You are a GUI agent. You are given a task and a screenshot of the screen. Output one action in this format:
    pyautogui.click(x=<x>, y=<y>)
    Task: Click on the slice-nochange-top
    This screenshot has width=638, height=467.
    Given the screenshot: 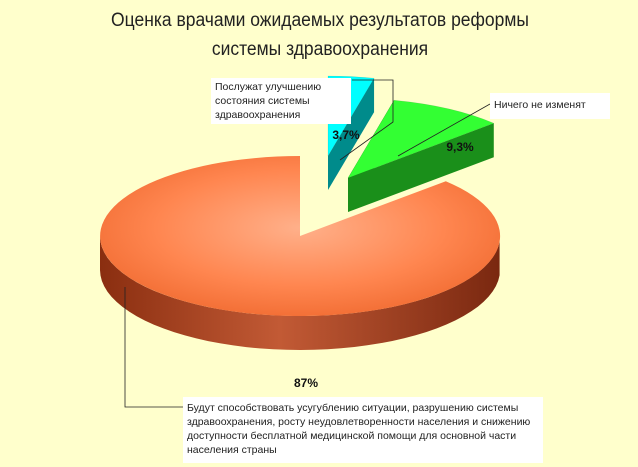 What is the action you would take?
    pyautogui.click(x=421, y=139)
    